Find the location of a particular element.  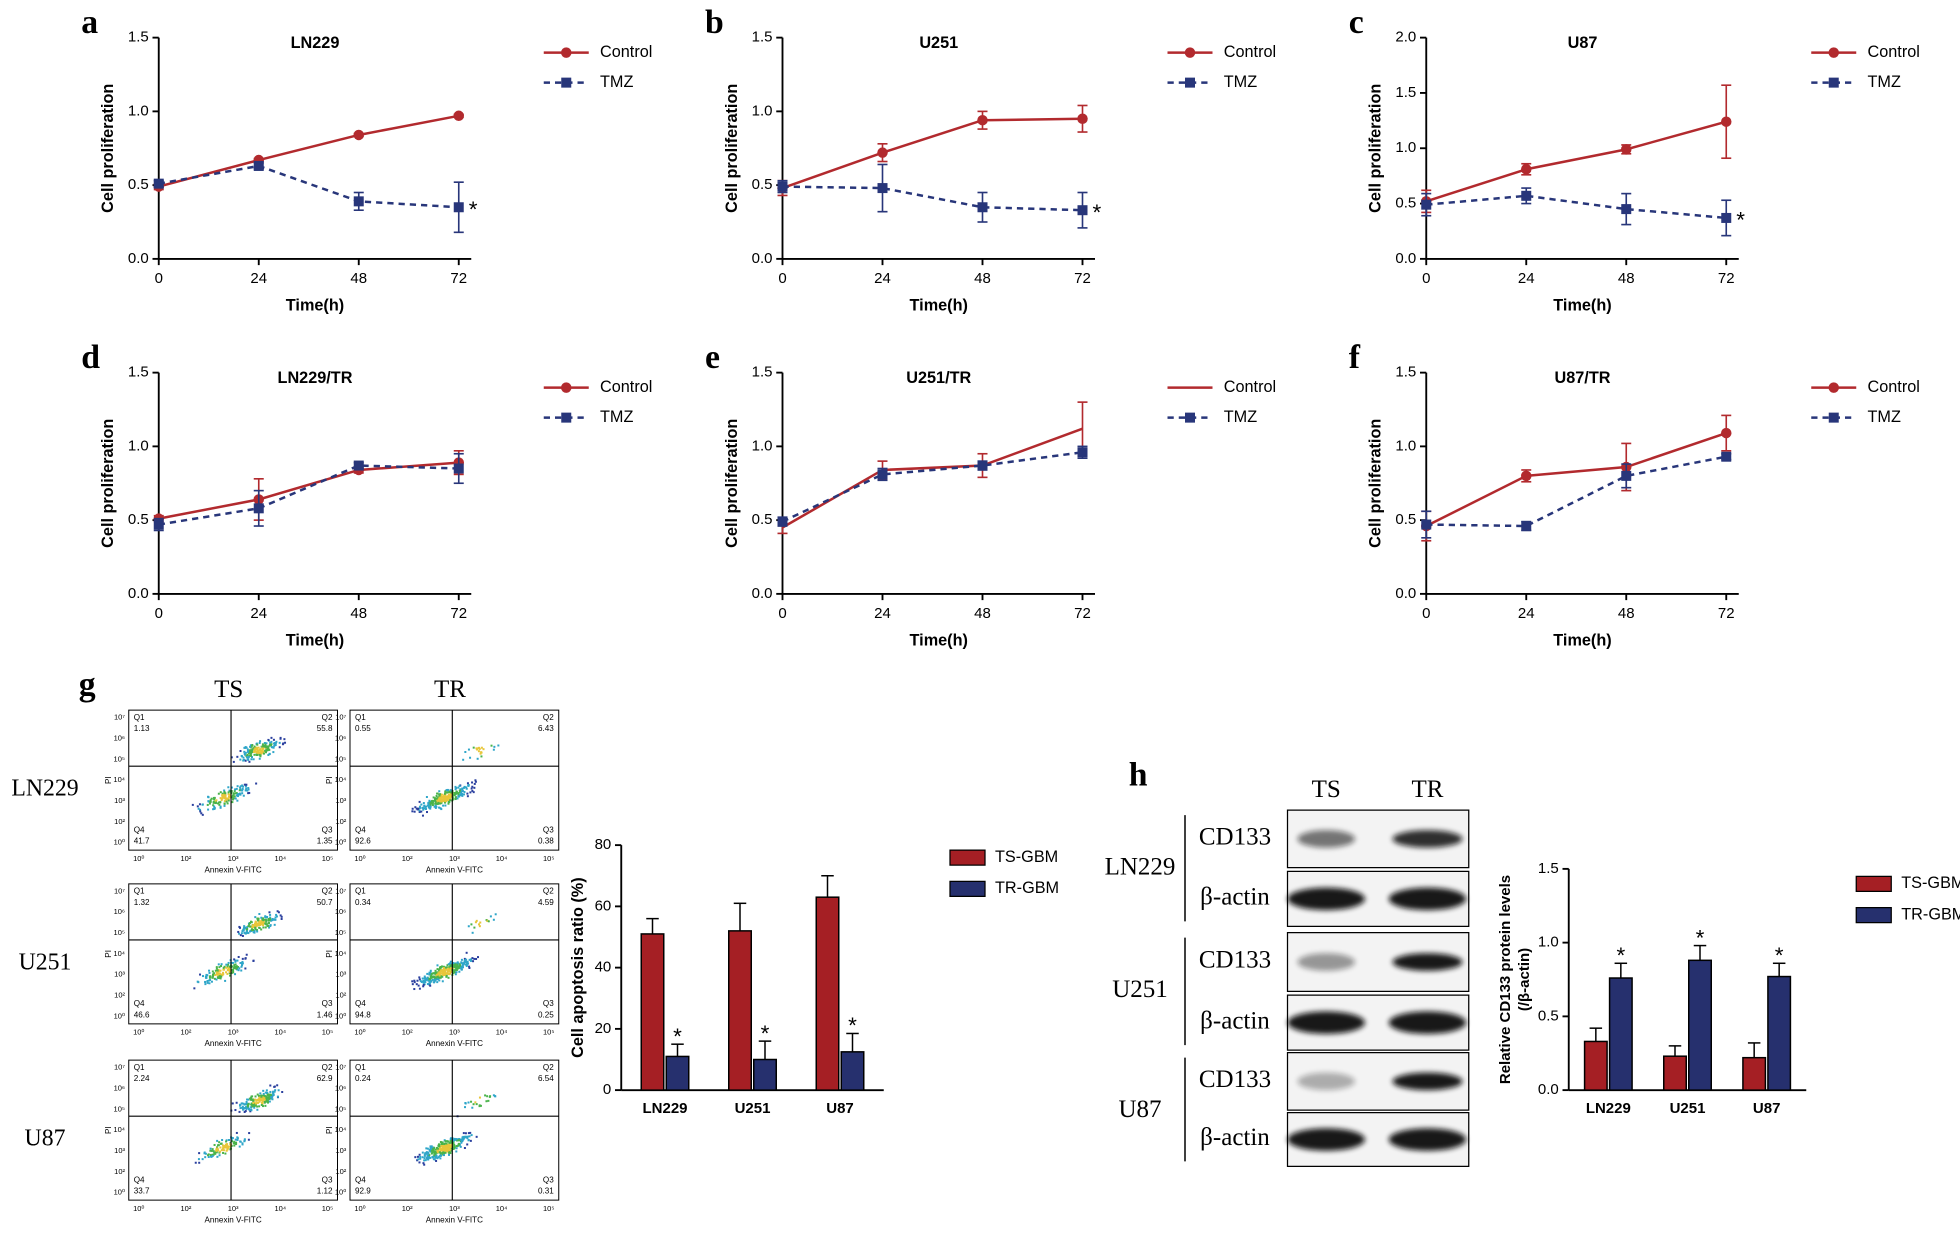

x-tick-label: 10⁰ is located at coordinates (138, 858).